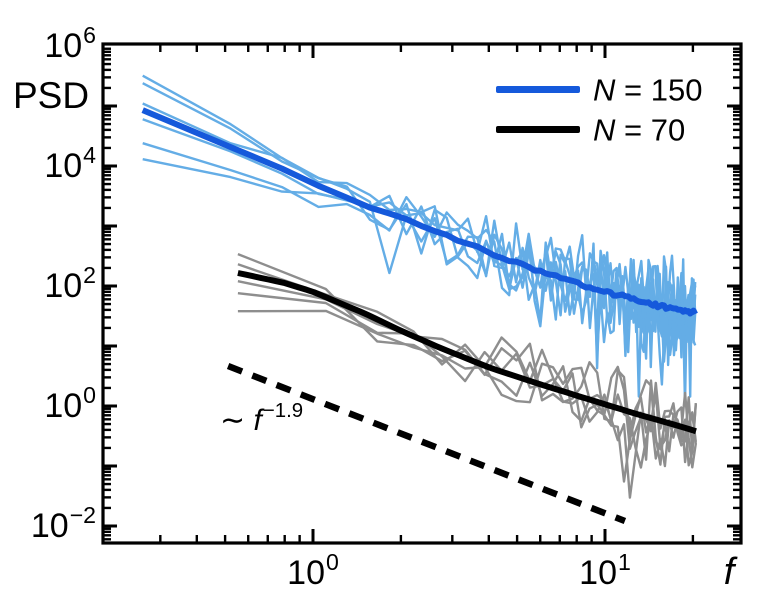 The height and width of the screenshot is (607, 764). Describe the element at coordinates (70, 403) in the screenshot. I see `y-tick-label-1e0: 10⁰` at that location.